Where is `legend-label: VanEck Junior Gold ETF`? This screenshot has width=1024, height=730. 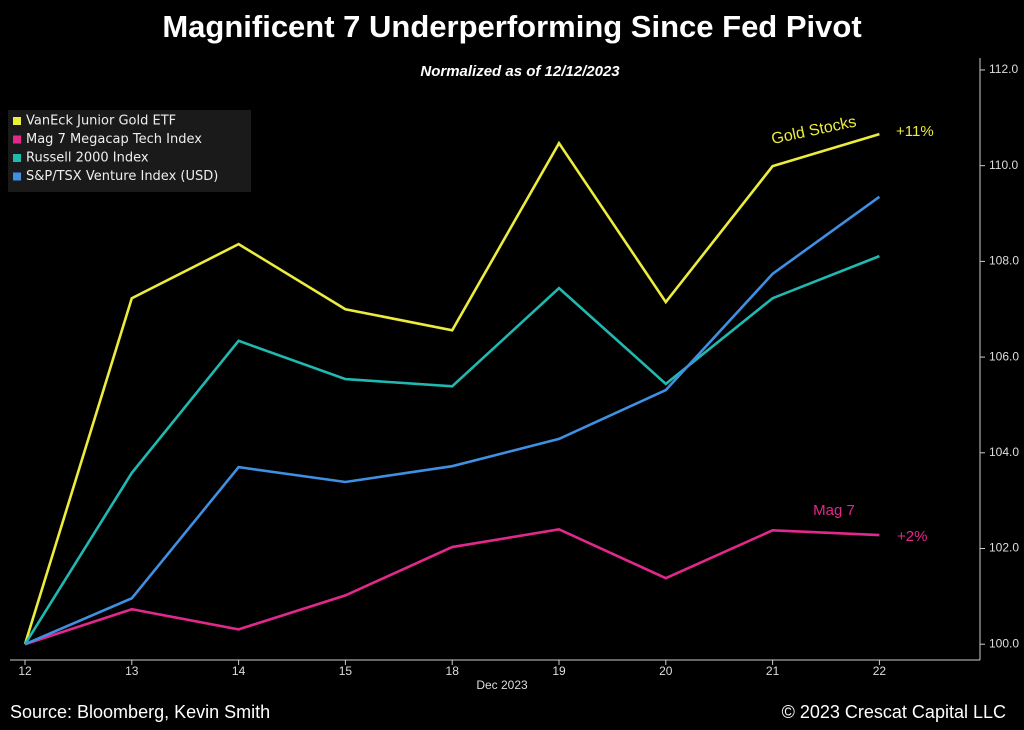 legend-label: VanEck Junior Gold ETF is located at coordinates (101, 121).